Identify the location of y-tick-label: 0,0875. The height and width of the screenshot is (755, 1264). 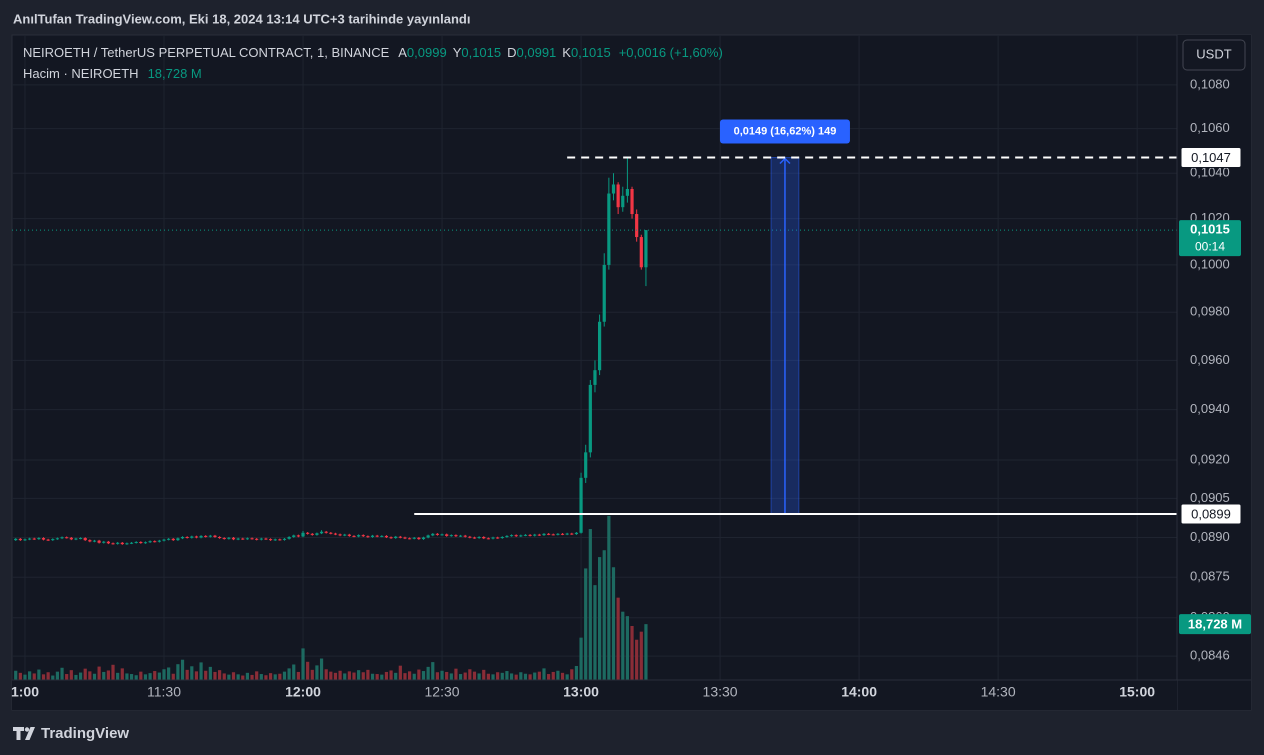
(1210, 576).